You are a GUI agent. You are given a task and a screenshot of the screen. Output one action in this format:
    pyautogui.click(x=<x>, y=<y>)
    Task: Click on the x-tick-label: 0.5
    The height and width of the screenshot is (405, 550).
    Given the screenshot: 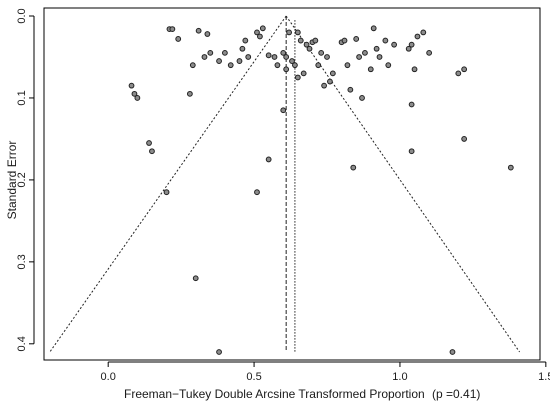 What is the action you would take?
    pyautogui.click(x=253, y=377)
    